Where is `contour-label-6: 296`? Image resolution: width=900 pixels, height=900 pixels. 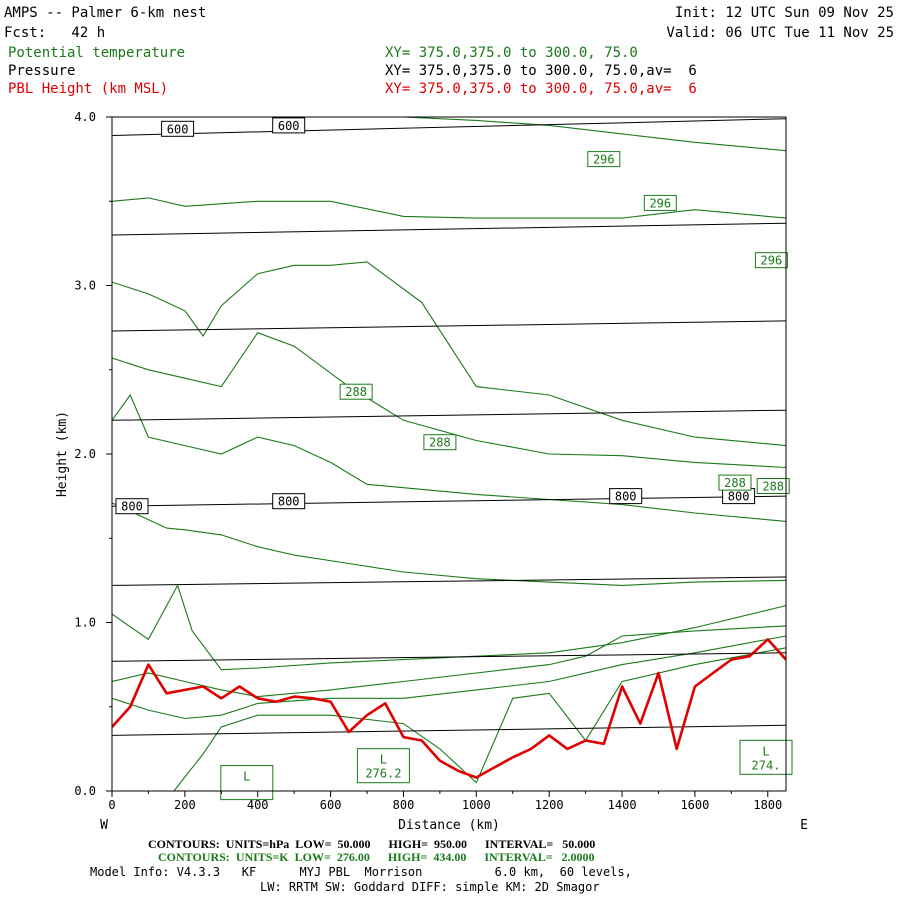
contour-label-6: 296 is located at coordinates (604, 159).